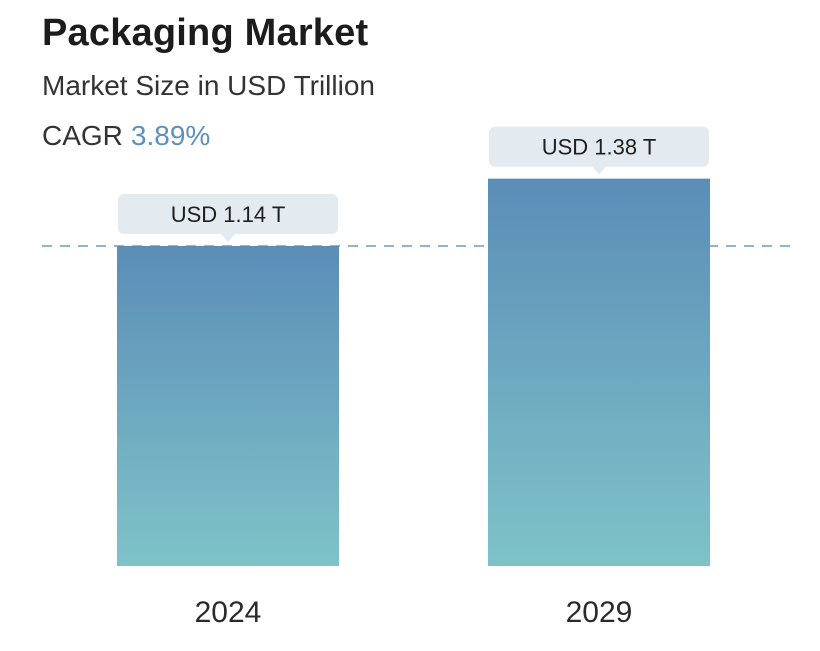 The height and width of the screenshot is (651, 820). Describe the element at coordinates (126, 136) in the screenshot. I see `cagr-line: CAGR 3.89%` at that location.